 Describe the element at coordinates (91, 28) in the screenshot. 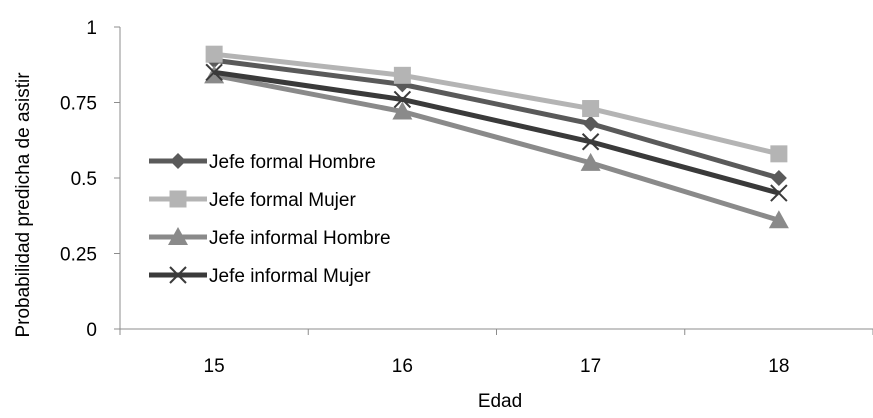

I see `y-tick-label: 1` at that location.